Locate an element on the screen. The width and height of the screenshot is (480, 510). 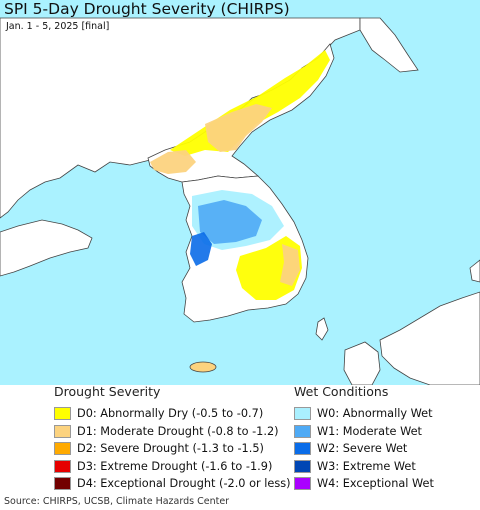
tsushima-island is located at coordinates (322, 329).